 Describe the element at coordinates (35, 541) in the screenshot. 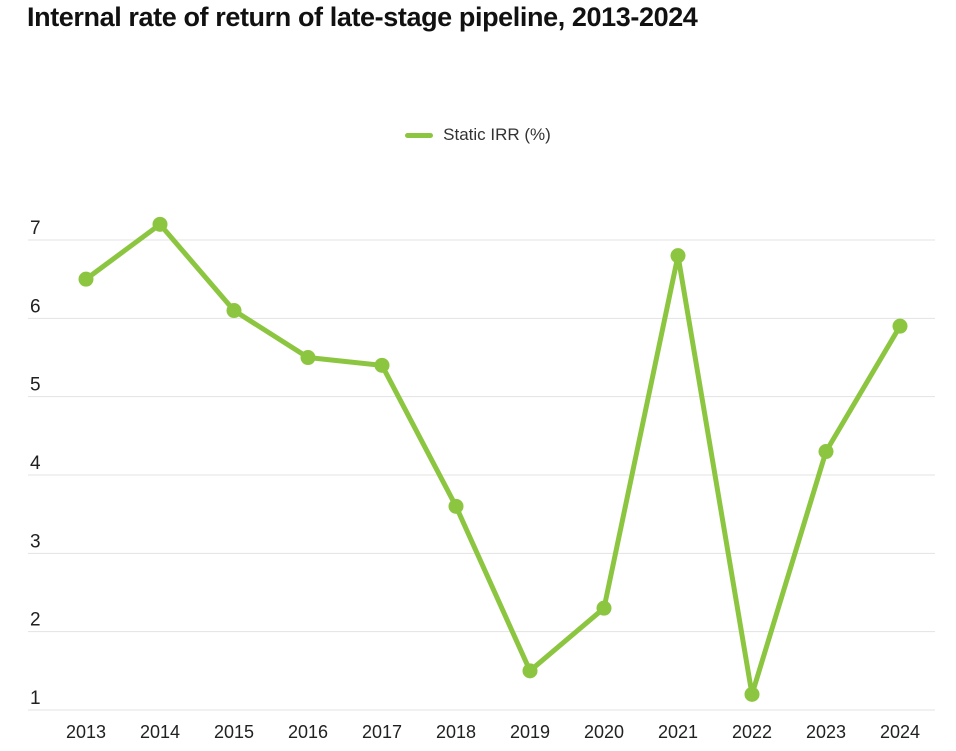

I see `y-tick-label: 3` at that location.